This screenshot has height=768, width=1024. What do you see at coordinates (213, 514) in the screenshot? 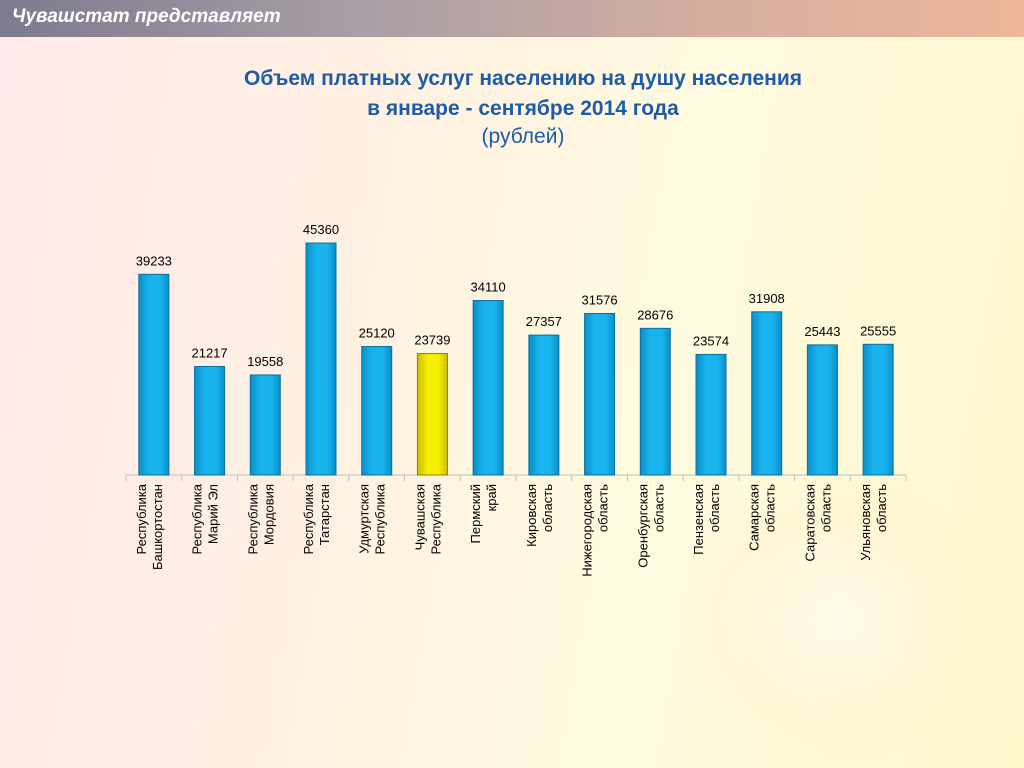
I see `category-label-line: Марий Эл` at bounding box center [213, 514].